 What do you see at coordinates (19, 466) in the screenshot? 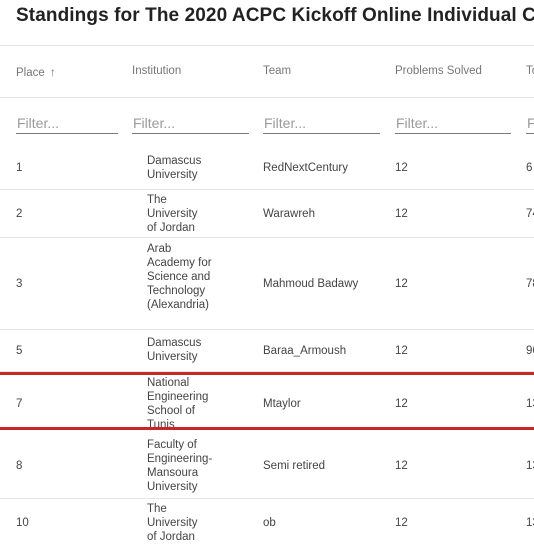
I see `place-cell: 8` at bounding box center [19, 466].